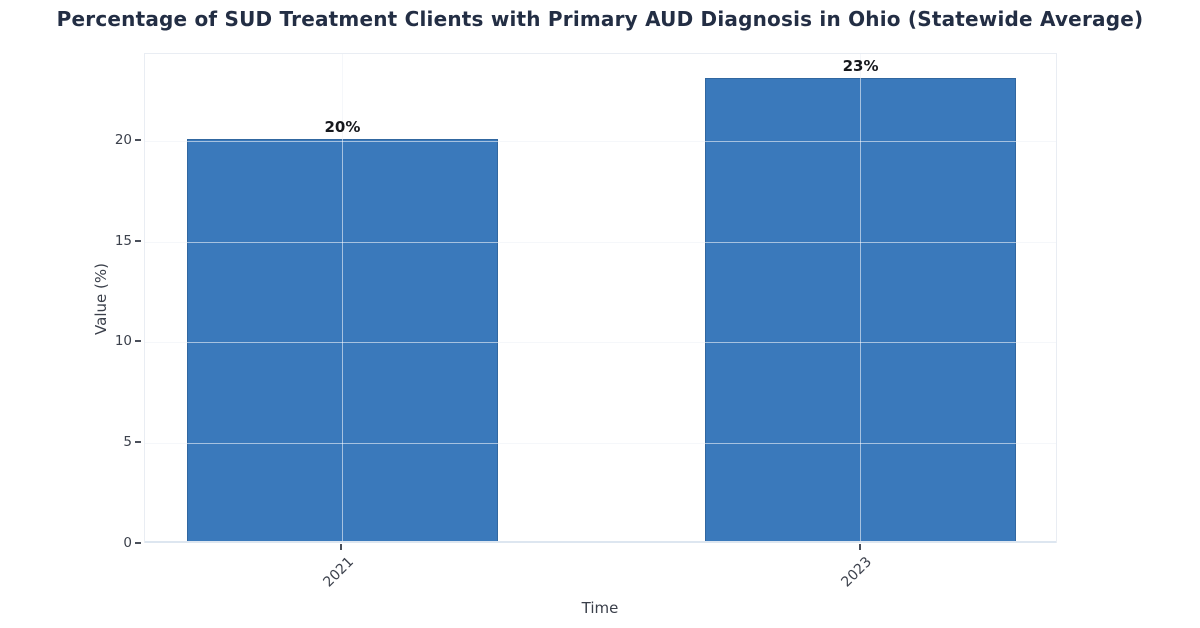 The height and width of the screenshot is (628, 1200). I want to click on y-tick-label: 5, so click(127, 442).